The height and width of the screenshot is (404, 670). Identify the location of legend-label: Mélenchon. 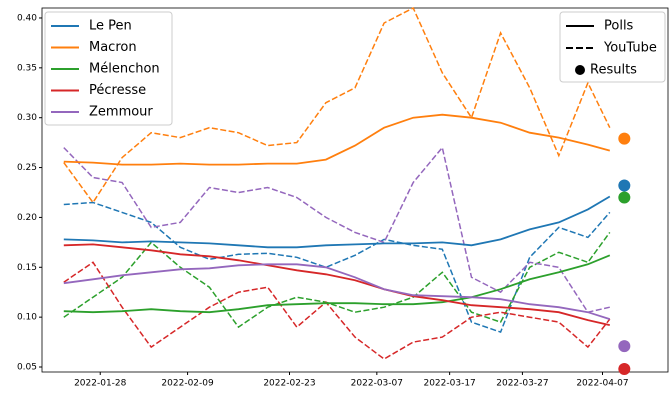
(124, 69).